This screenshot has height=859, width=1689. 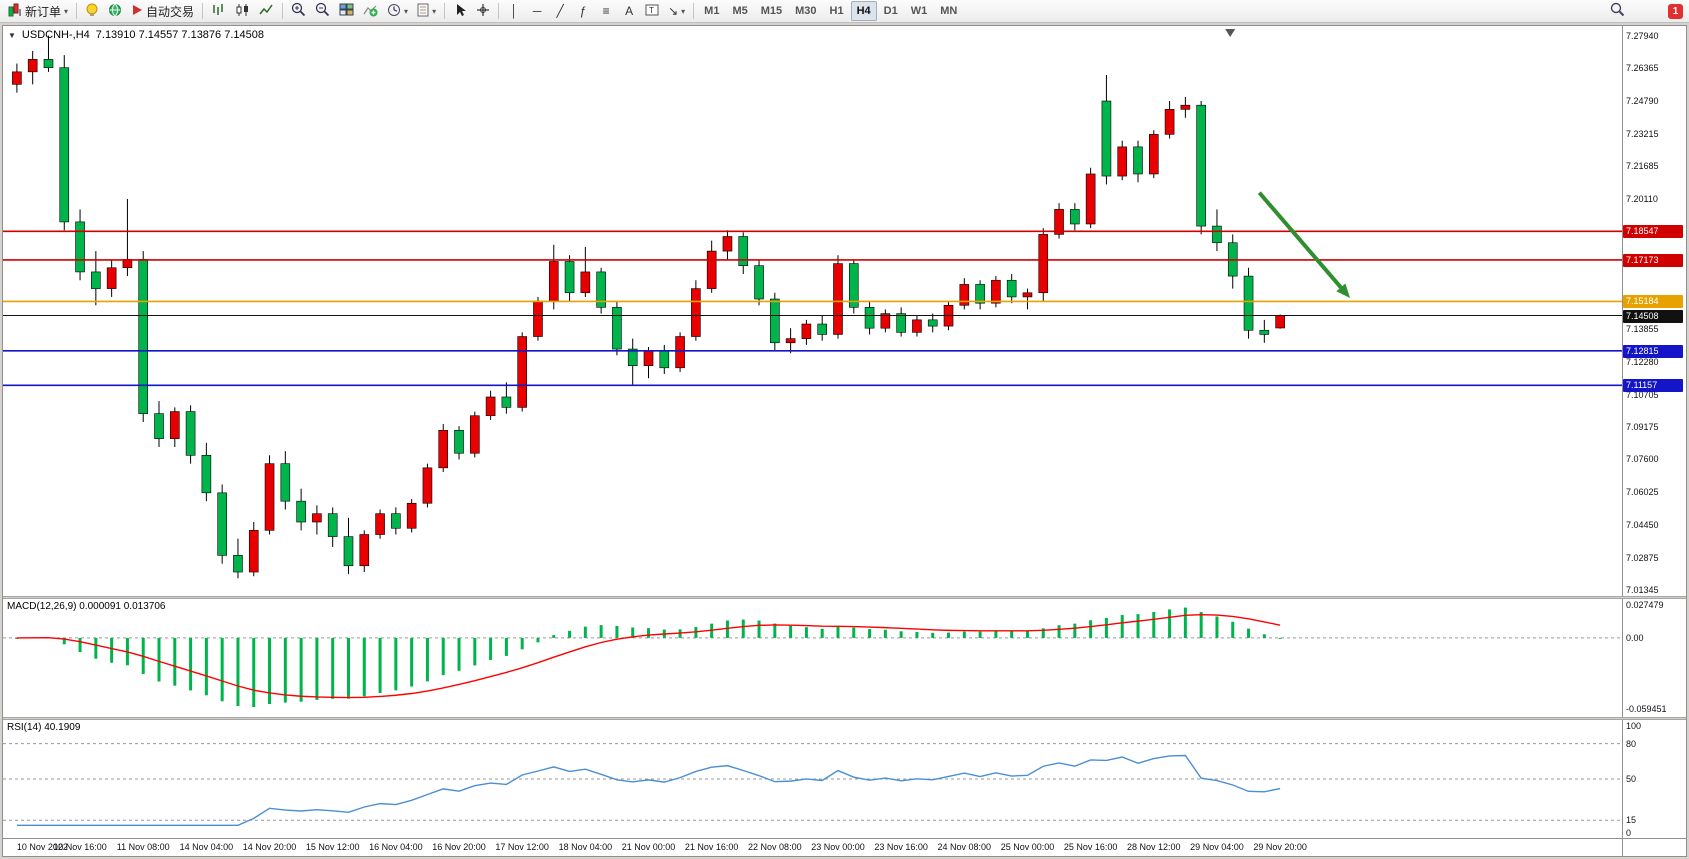 What do you see at coordinates (812, 658) in the screenshot?
I see `macd-panel: MACD(12,26,9) 0.000091 0.013706` at bounding box center [812, 658].